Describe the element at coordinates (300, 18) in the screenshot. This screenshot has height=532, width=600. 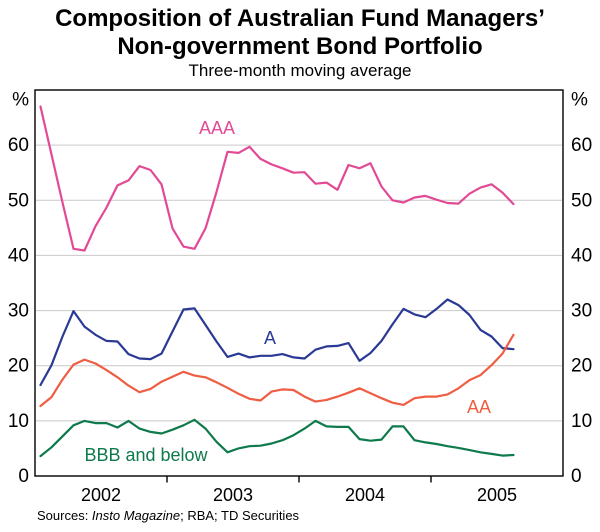
I see `chart-title-line1: Composition of Australian Fund Managers’` at that location.